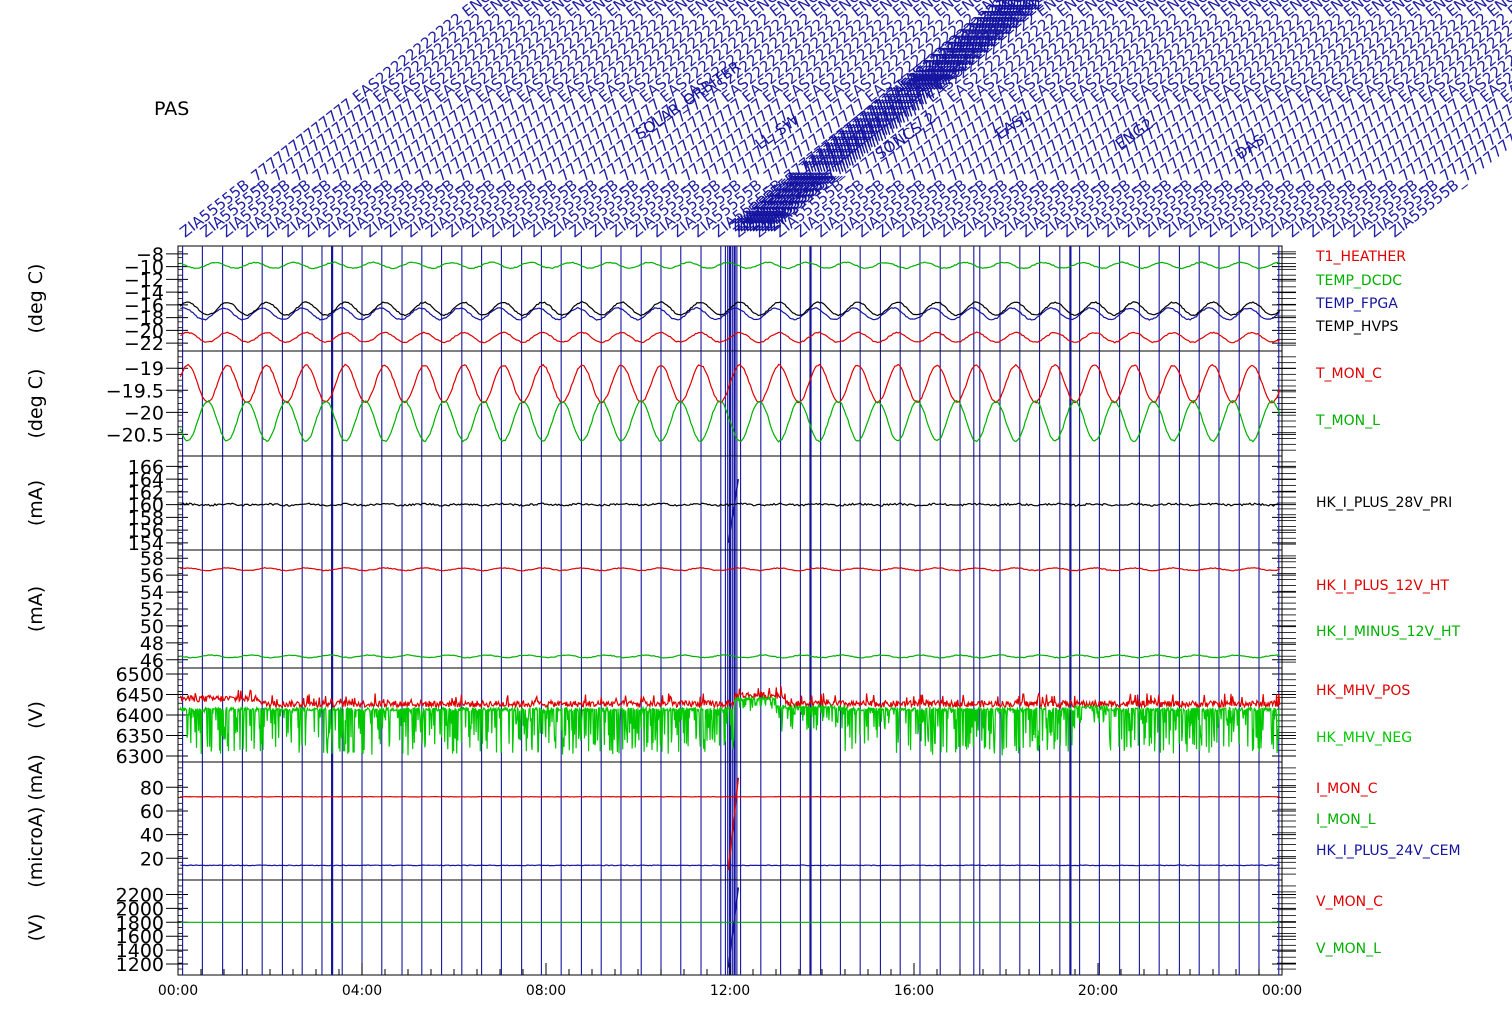 This screenshot has height=1020, width=1512. What do you see at coordinates (1384, 503) in the screenshot?
I see `legend-entry: HK_I_PLUS_28V_PRI` at bounding box center [1384, 503].